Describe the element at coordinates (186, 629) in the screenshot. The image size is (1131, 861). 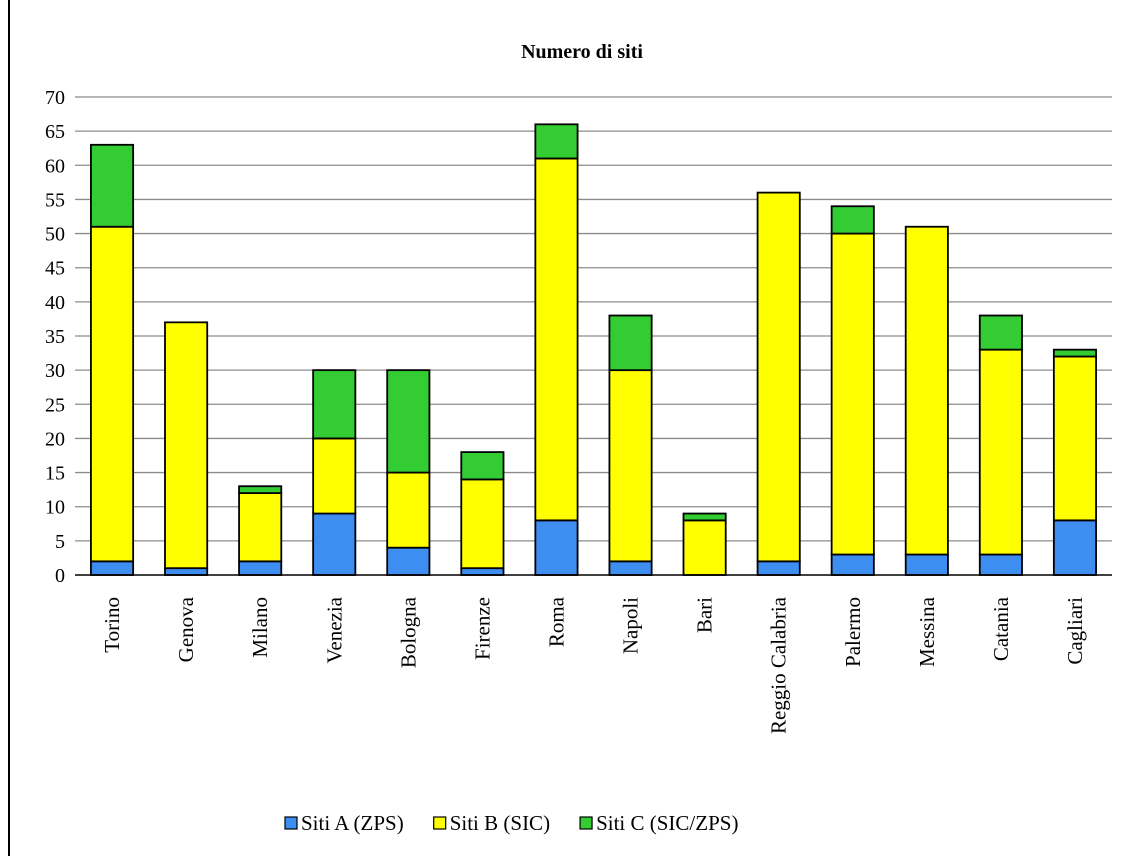
I see `x-category-label: Genova` at that location.